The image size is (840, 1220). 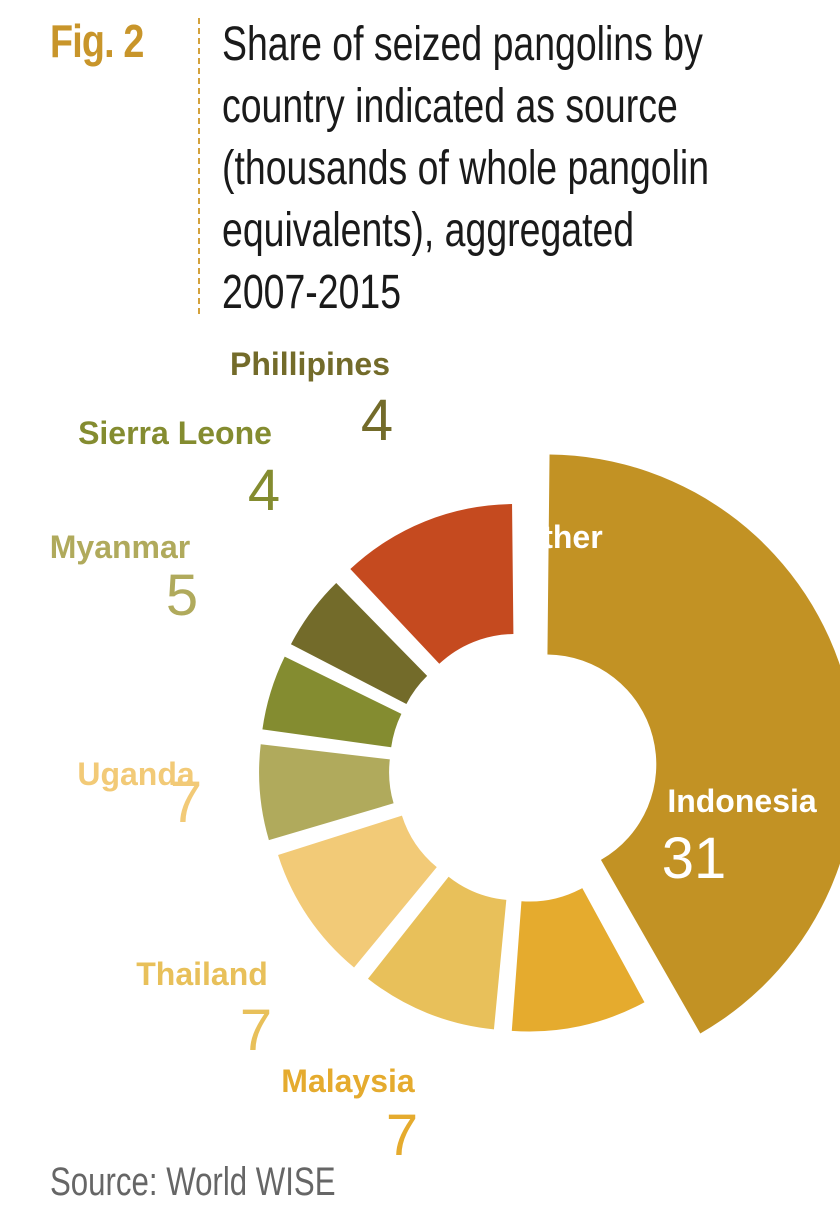 I want to click on slice-malaysia, so click(x=578, y=960).